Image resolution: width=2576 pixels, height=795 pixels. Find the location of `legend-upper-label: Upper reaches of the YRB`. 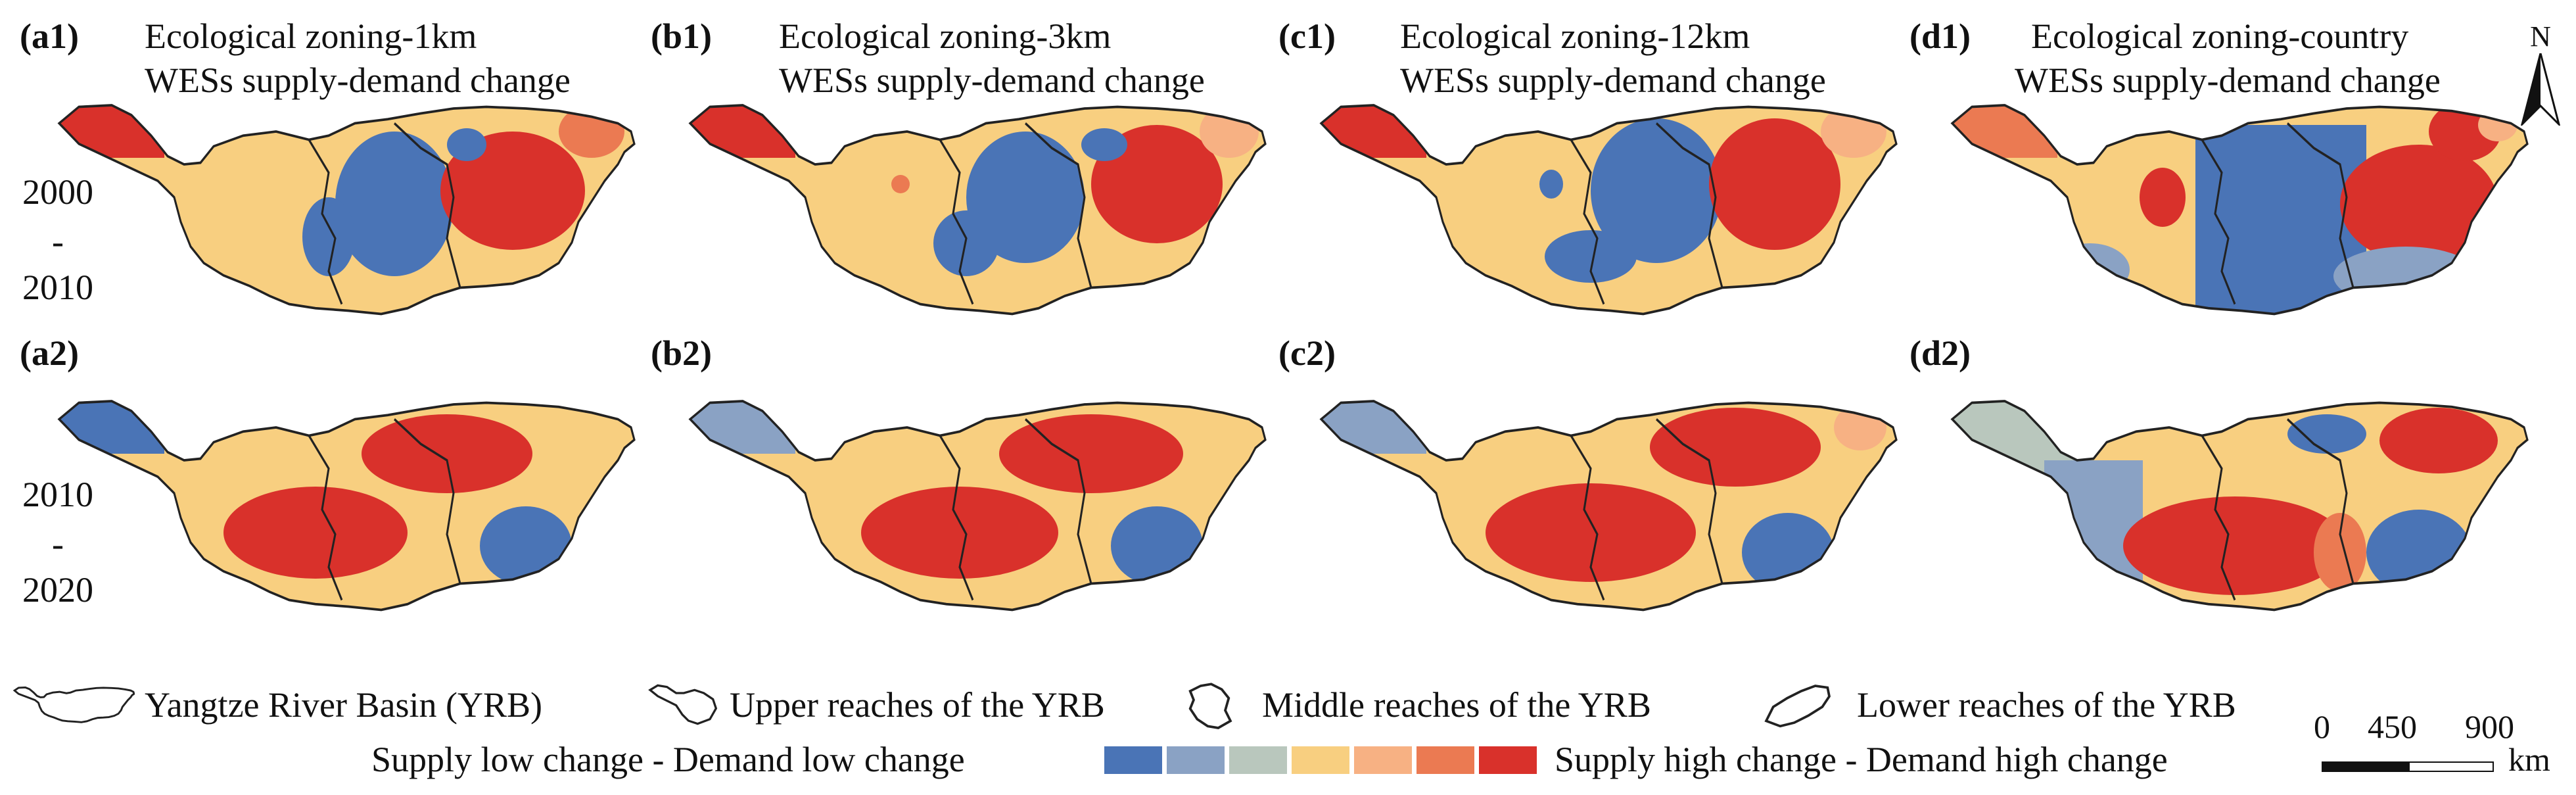

legend-upper-label: Upper reaches of the YRB is located at coordinates (917, 705).